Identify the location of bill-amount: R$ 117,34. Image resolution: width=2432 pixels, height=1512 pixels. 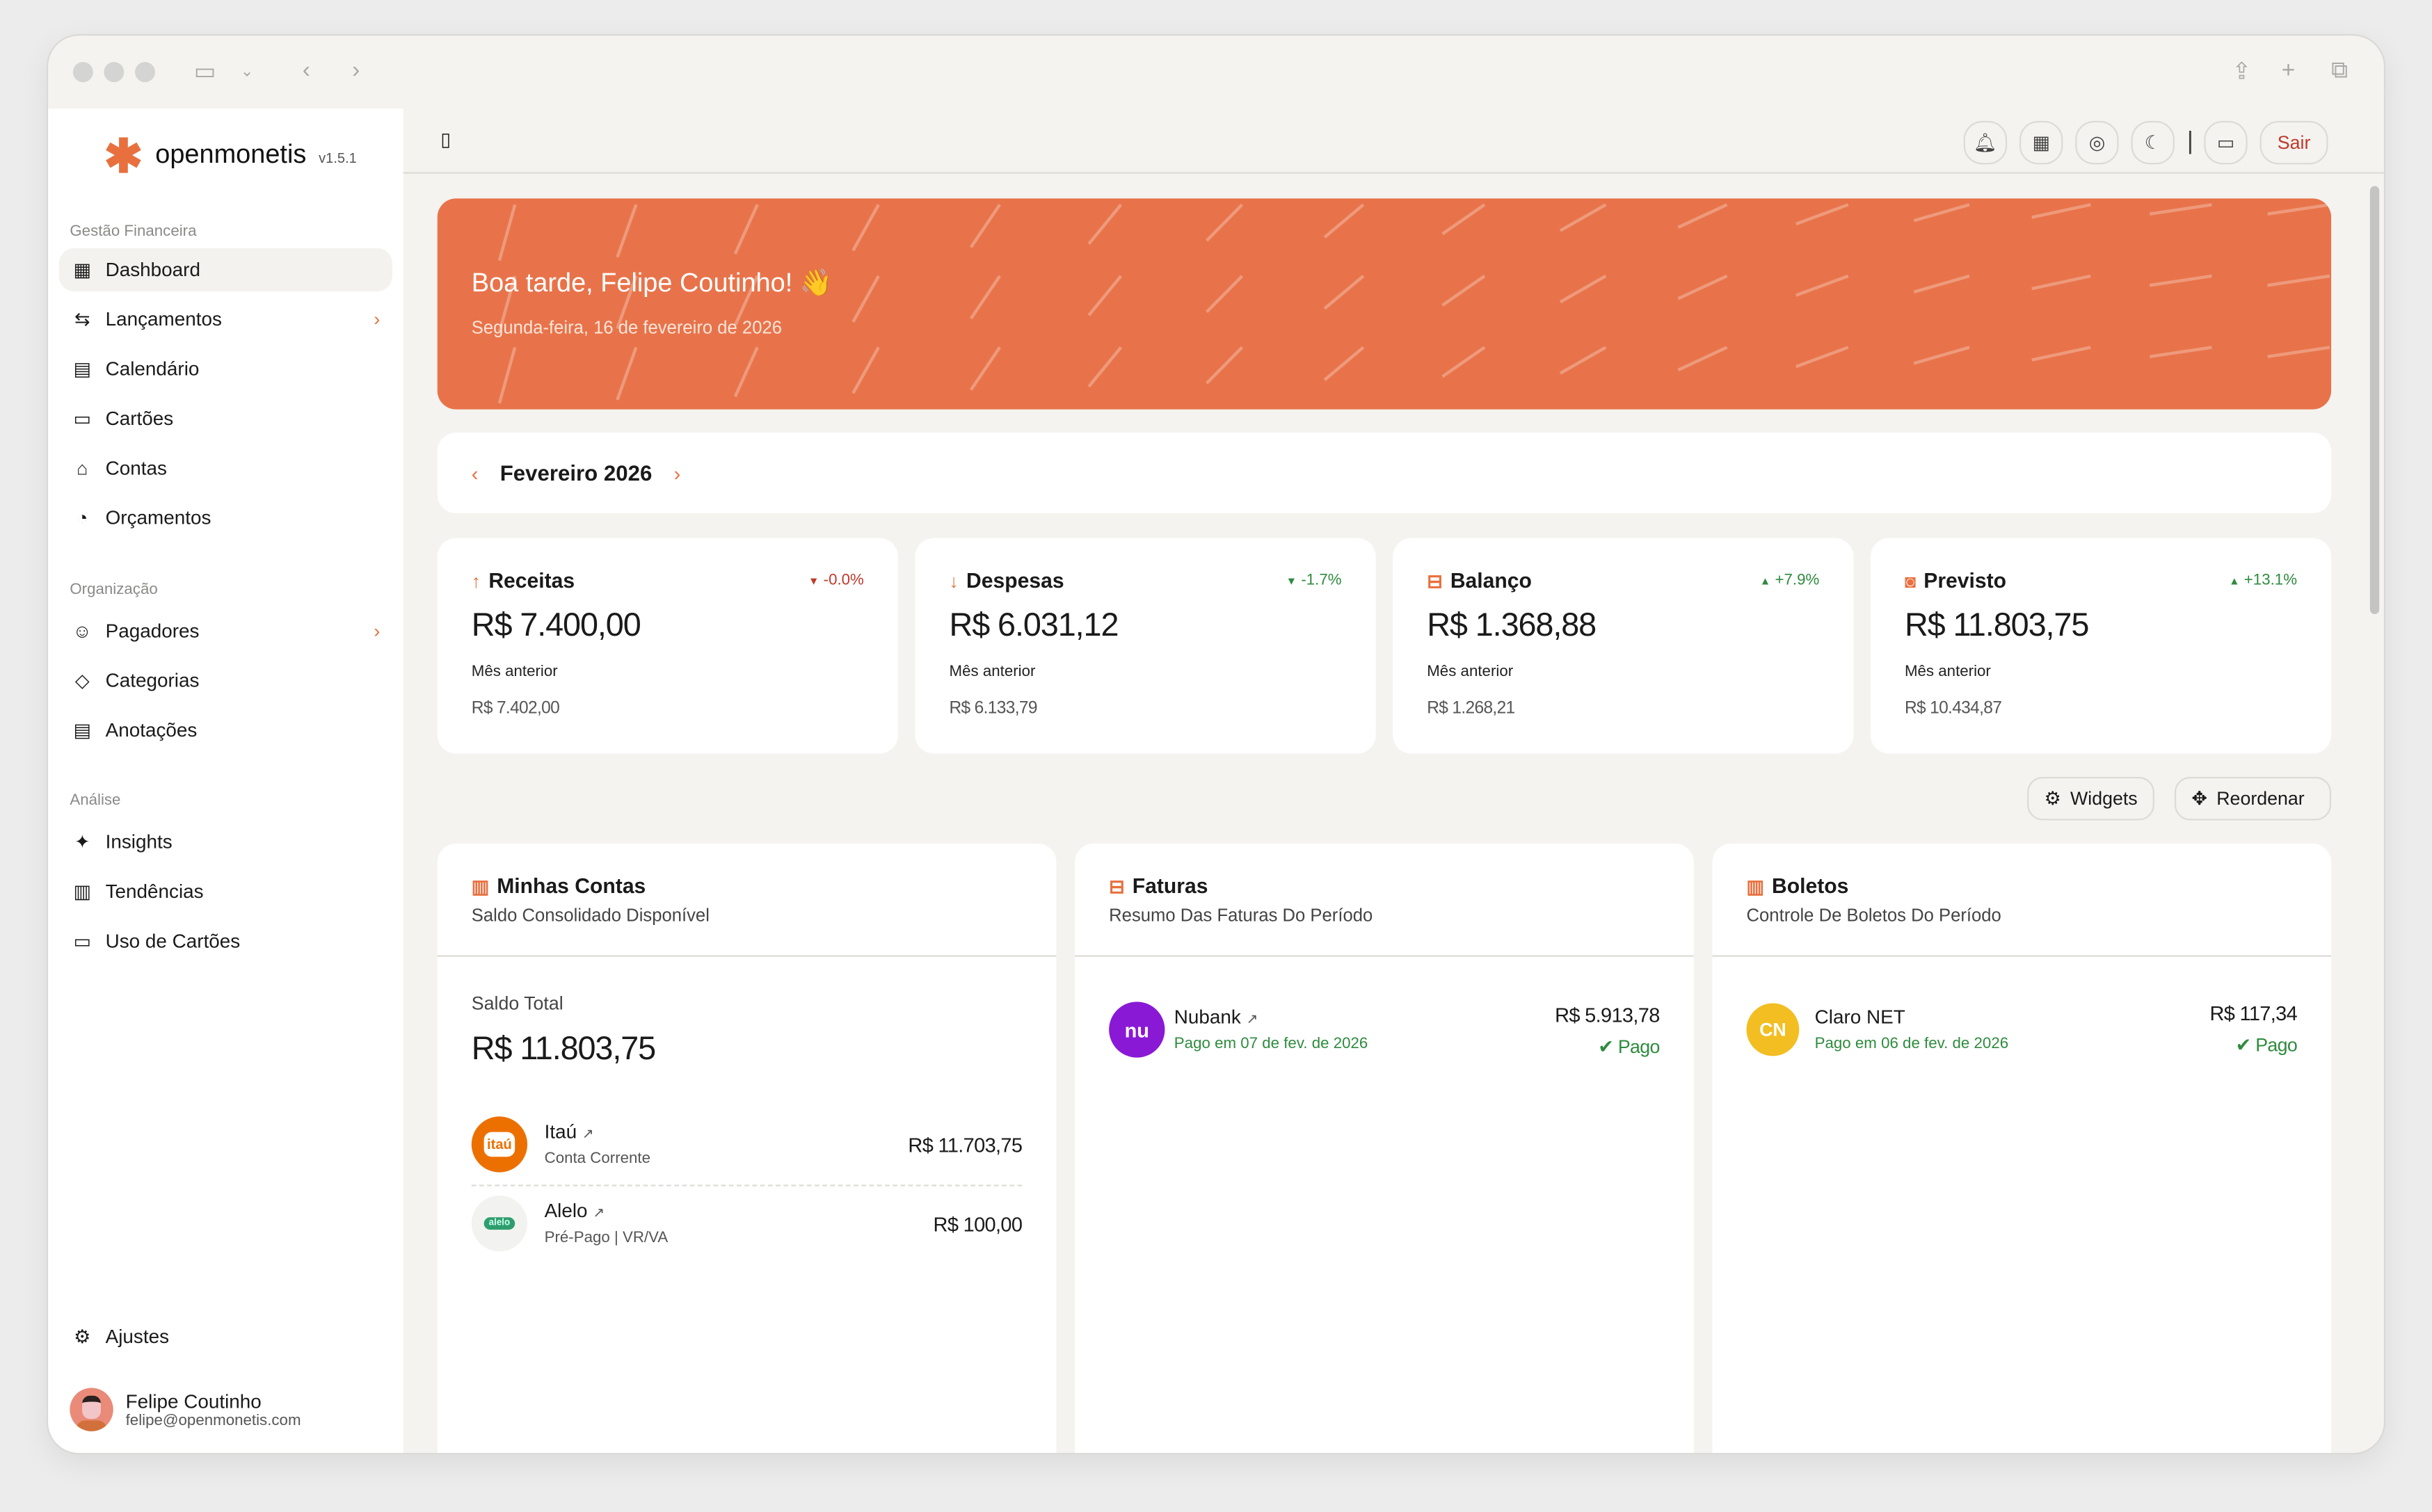
(2253, 1014).